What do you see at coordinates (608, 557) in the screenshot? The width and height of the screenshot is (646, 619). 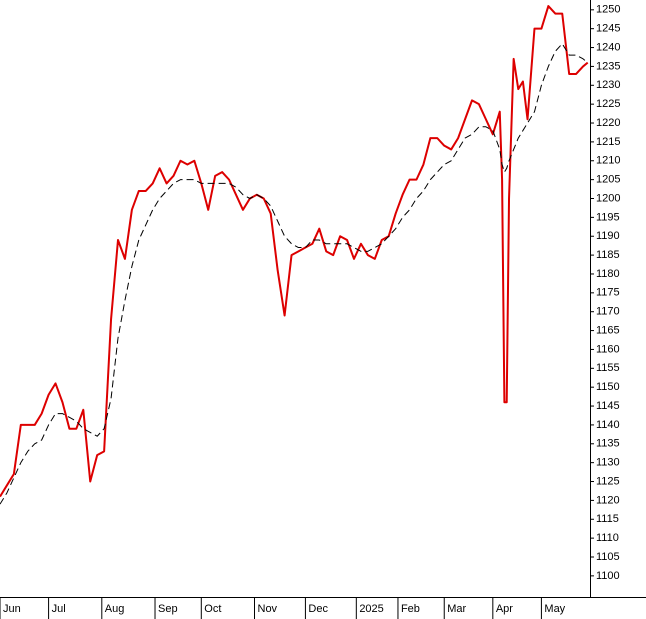 I see `y-tick-label: 1105` at bounding box center [608, 557].